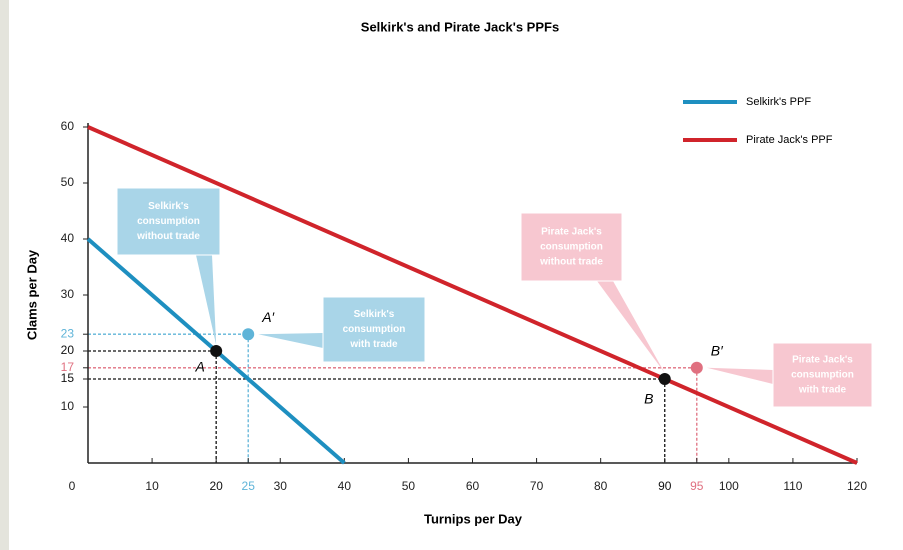 Image resolution: width=903 pixels, height=550 pixels. Describe the element at coordinates (473, 518) in the screenshot. I see `x-axis-label: Turnips per Day` at that location.